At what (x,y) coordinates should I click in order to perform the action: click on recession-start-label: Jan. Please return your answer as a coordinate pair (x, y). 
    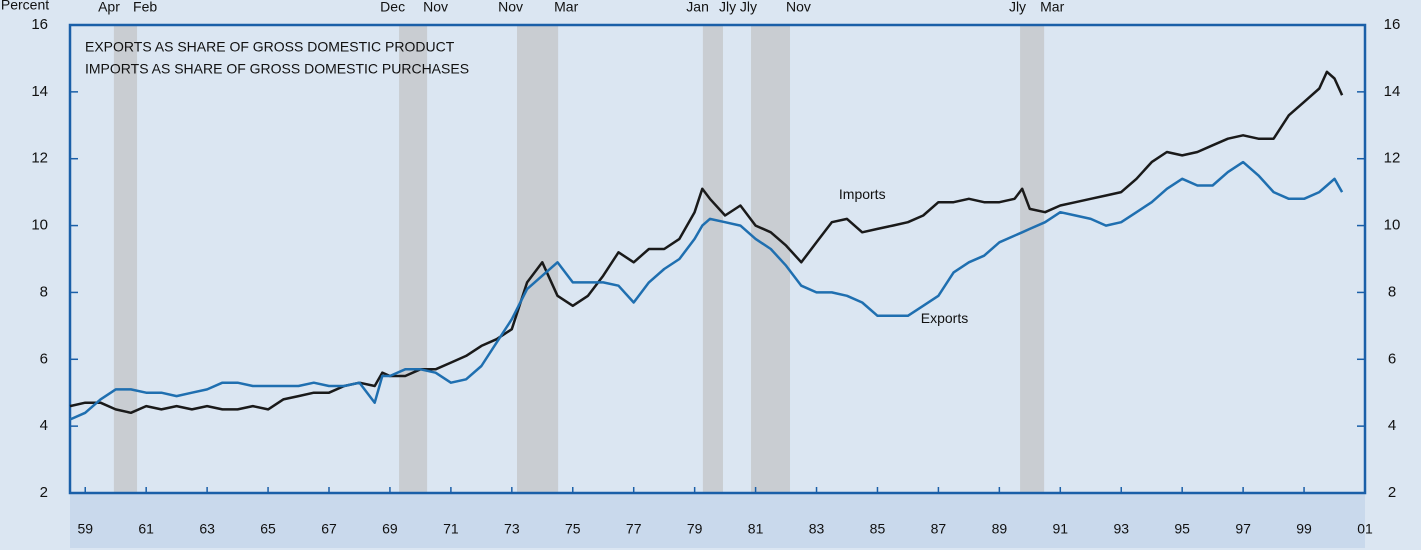
    Looking at the image, I should click on (697, 7).